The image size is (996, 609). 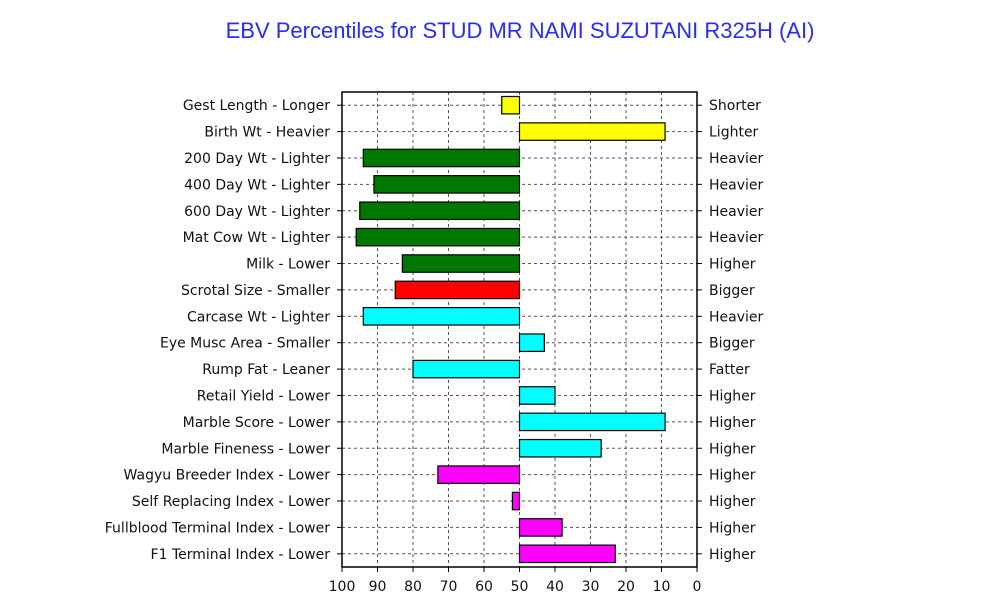 I want to click on category-label: Marble Fineness - Lower, so click(x=245, y=449).